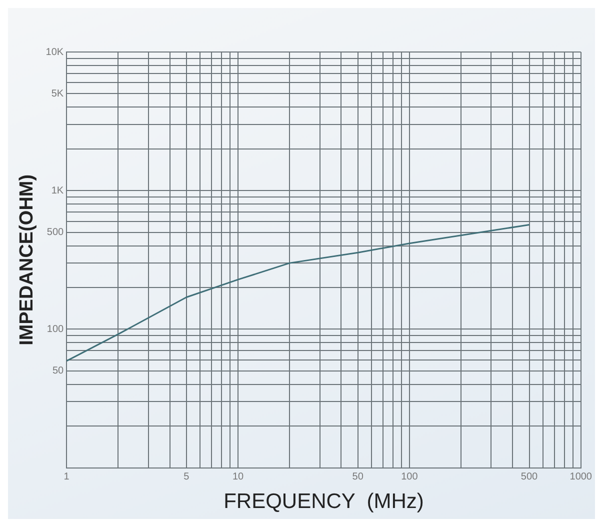 This screenshot has height=527, width=603. I want to click on y-tick-label: 1K, so click(57, 190).